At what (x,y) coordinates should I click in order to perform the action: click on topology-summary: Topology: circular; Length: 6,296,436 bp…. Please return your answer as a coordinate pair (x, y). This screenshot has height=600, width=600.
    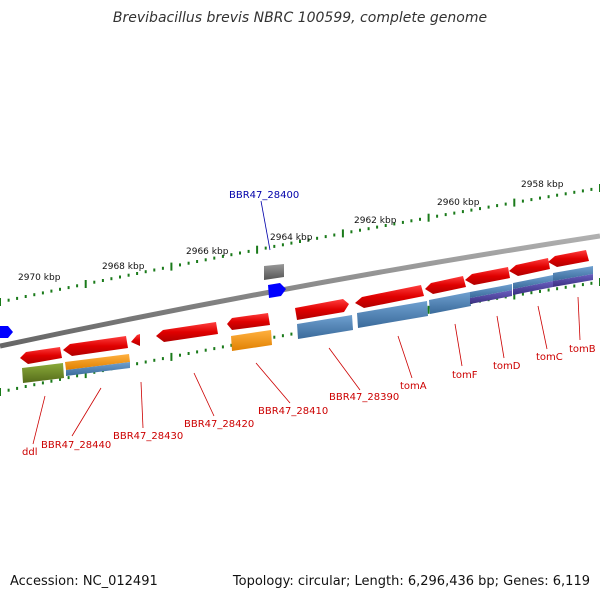
    Looking at the image, I should click on (411, 581).